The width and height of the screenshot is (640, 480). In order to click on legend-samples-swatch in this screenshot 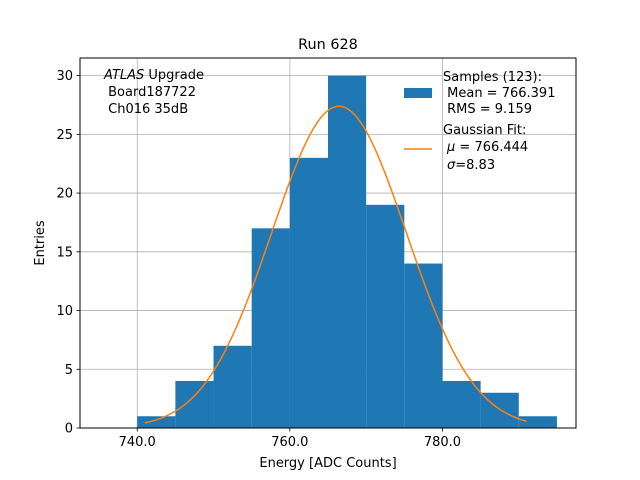, I will do `click(418, 93)`.